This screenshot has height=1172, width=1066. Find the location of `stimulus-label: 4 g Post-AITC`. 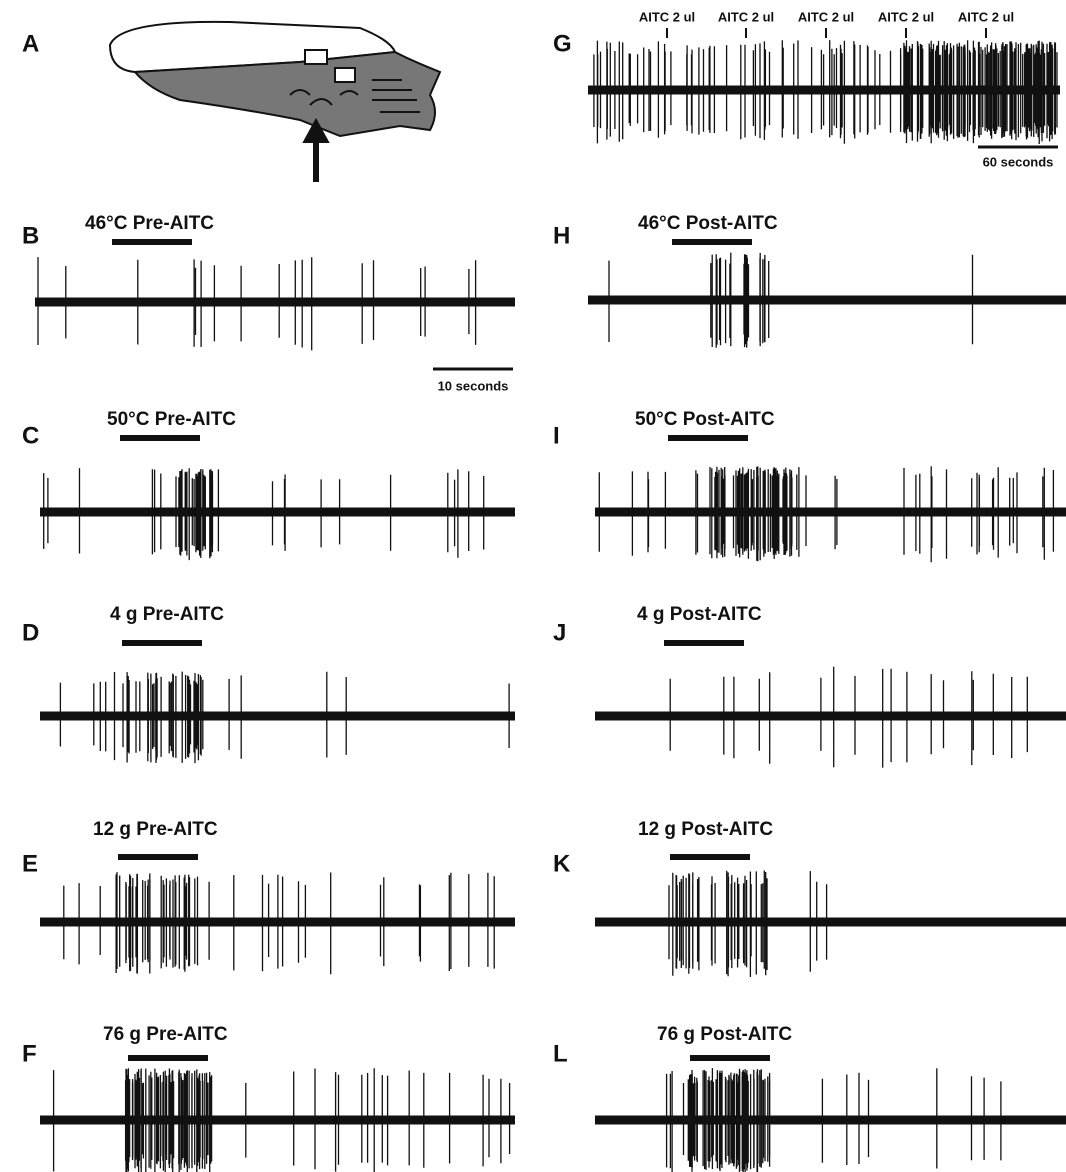

stimulus-label: 4 g Post-AITC is located at coordinates (699, 614).